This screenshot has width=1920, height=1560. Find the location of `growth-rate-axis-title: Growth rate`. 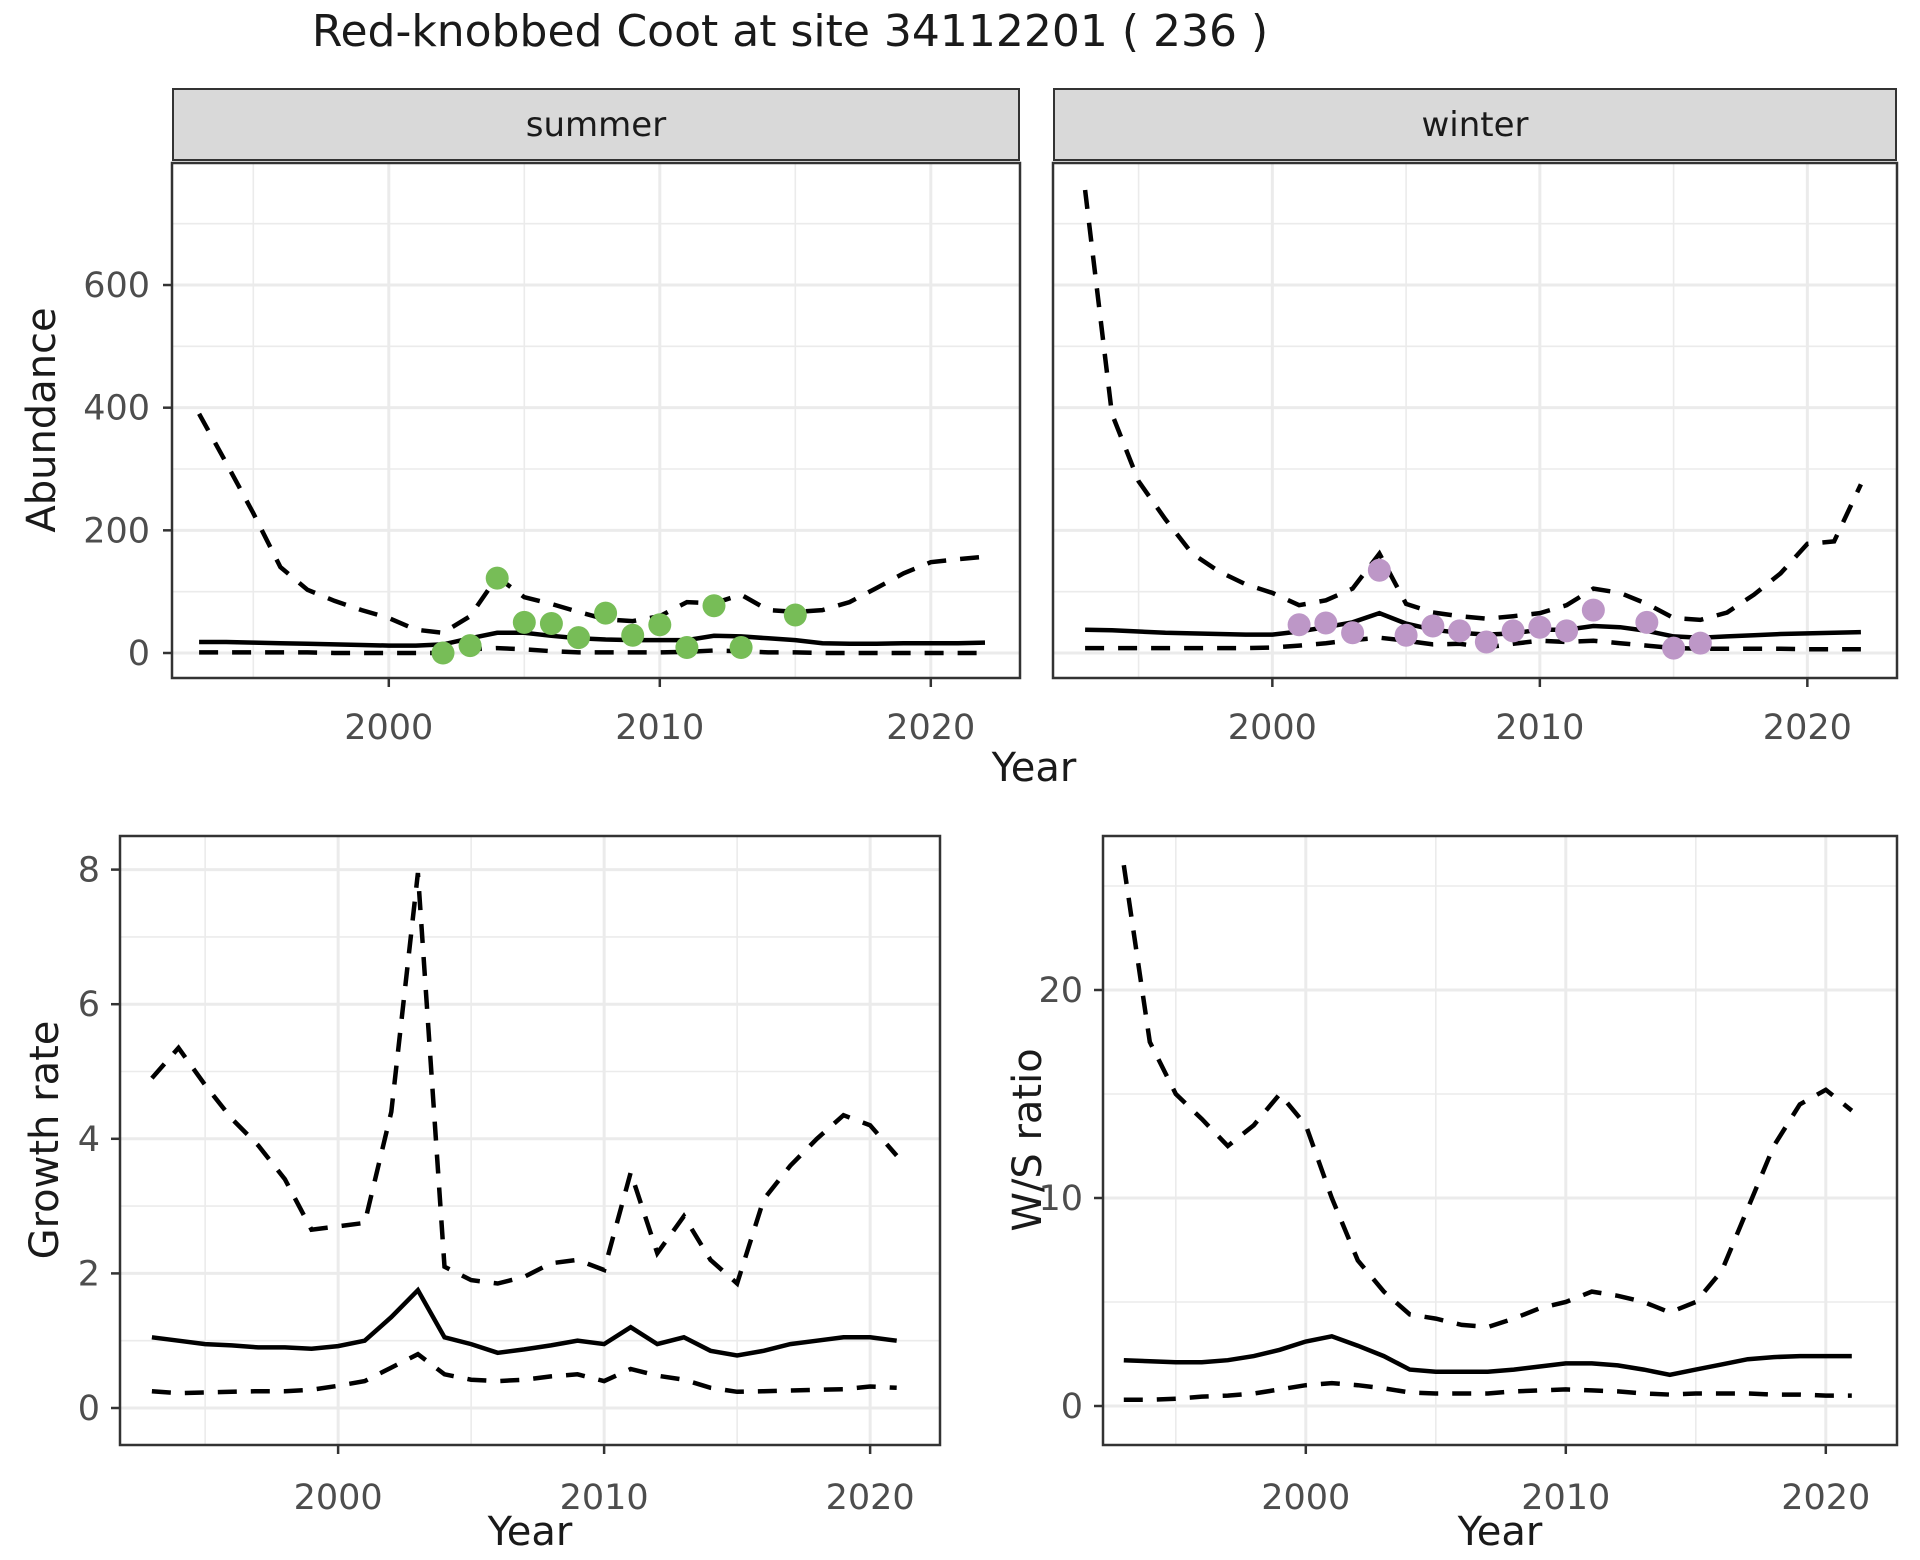

growth-rate-axis-title: Growth rate is located at coordinates (45, 1140).